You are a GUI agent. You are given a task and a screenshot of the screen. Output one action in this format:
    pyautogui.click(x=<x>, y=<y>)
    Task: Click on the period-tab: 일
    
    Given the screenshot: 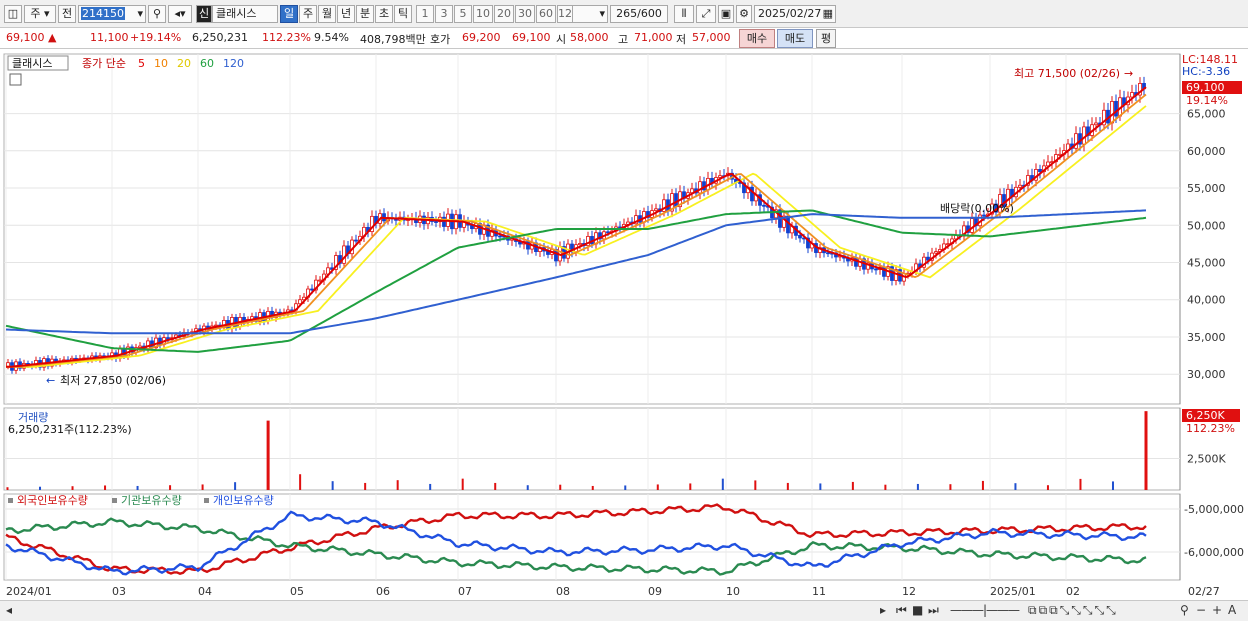 What is the action you would take?
    pyautogui.click(x=289, y=14)
    